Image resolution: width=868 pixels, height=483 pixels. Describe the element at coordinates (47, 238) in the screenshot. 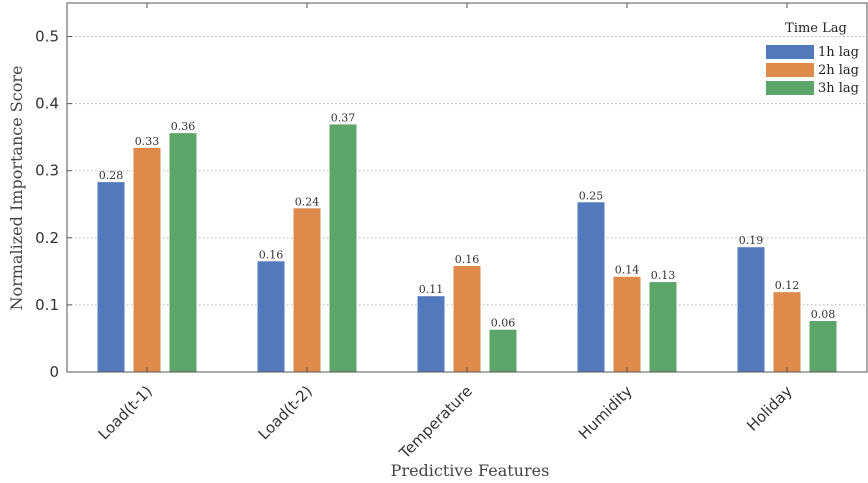

I see `y-tick-label: 0.2` at that location.